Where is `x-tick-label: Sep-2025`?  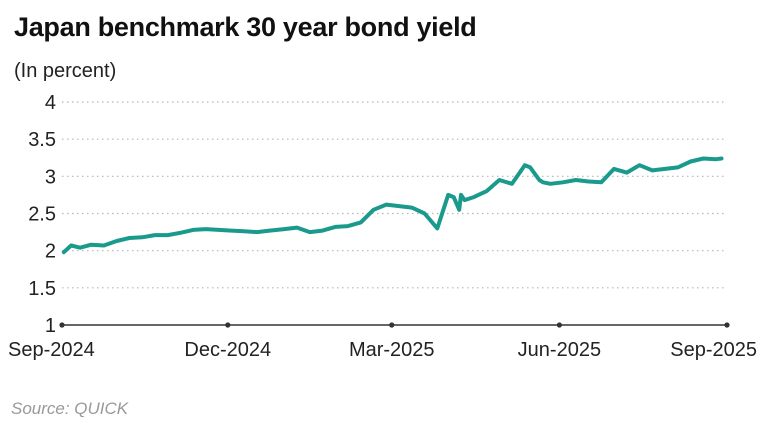
x-tick-label: Sep-2025 is located at coordinates (713, 350).